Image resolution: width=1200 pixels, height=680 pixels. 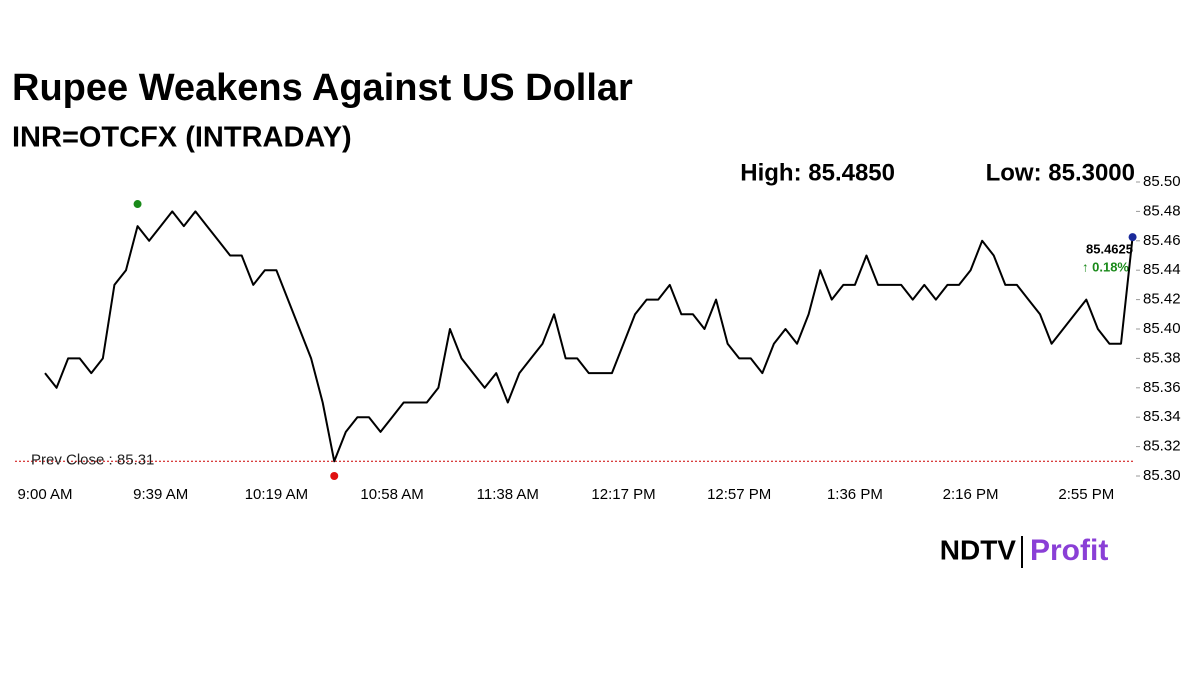 What do you see at coordinates (855, 494) in the screenshot?
I see `x-tick-label: 1:36 PM` at bounding box center [855, 494].